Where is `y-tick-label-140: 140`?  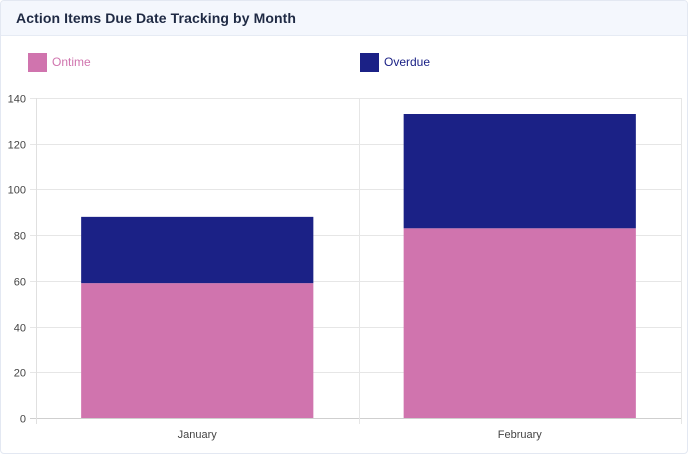
y-tick-label-140: 140 is located at coordinates (17, 100).